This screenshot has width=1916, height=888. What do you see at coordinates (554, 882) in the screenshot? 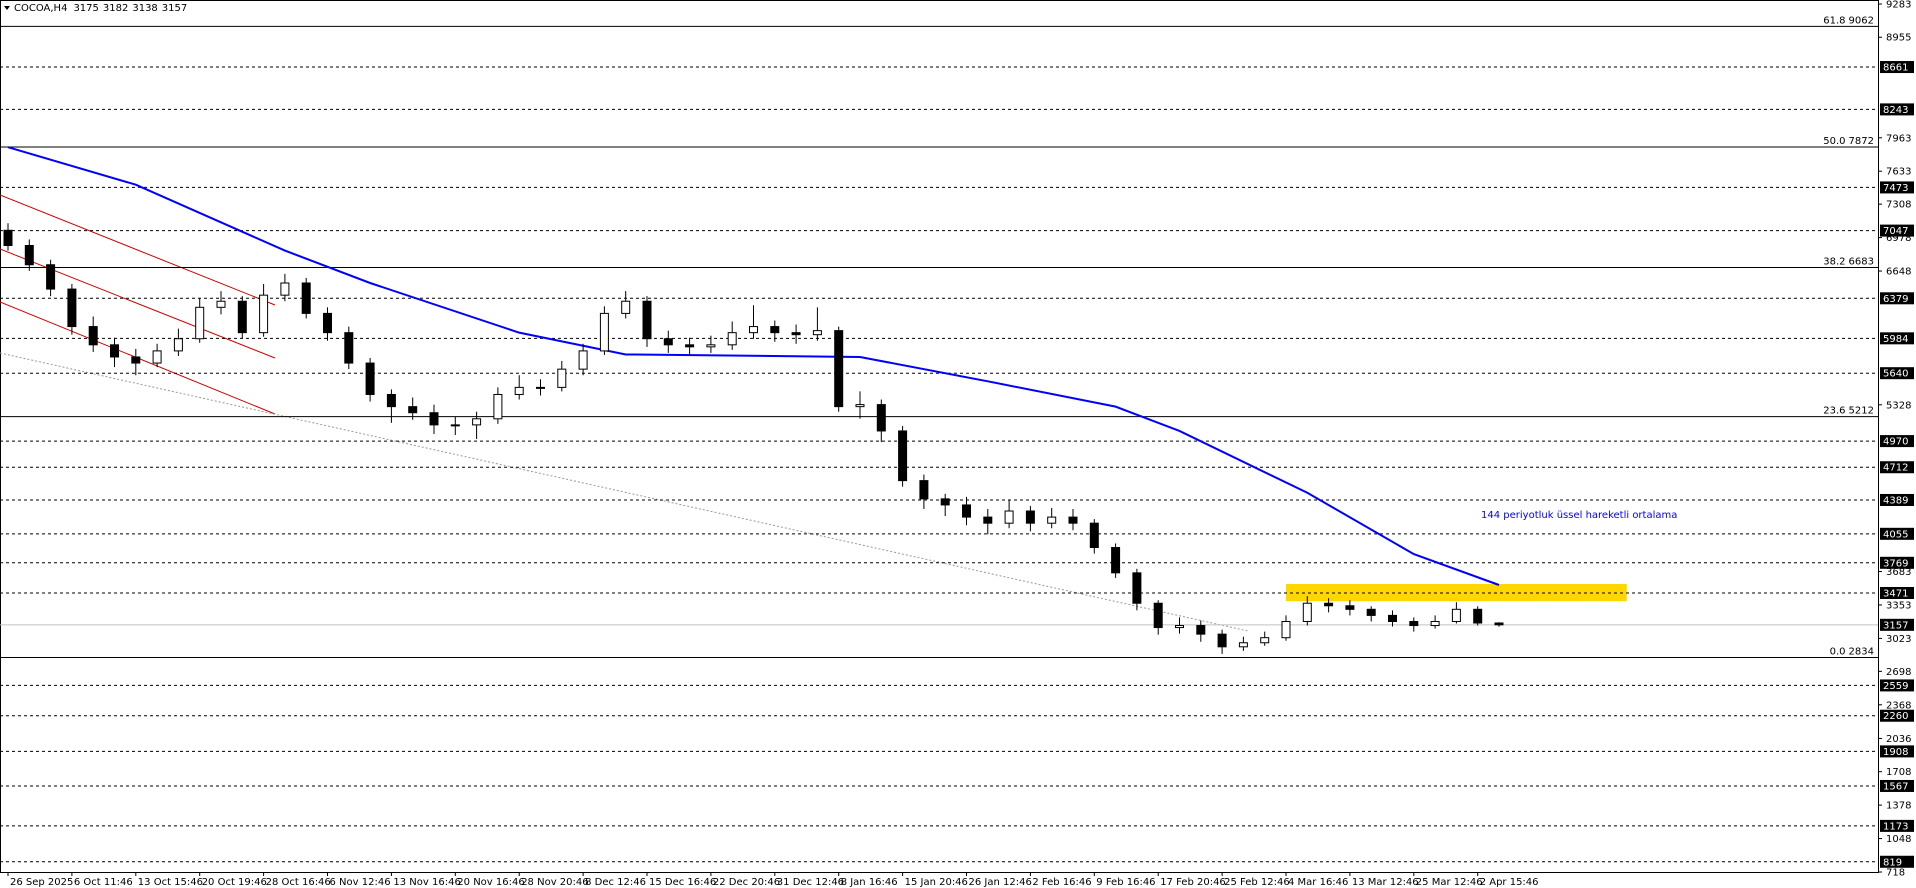
I see `x-tick-label: 28 Nov 20:46` at bounding box center [554, 882].